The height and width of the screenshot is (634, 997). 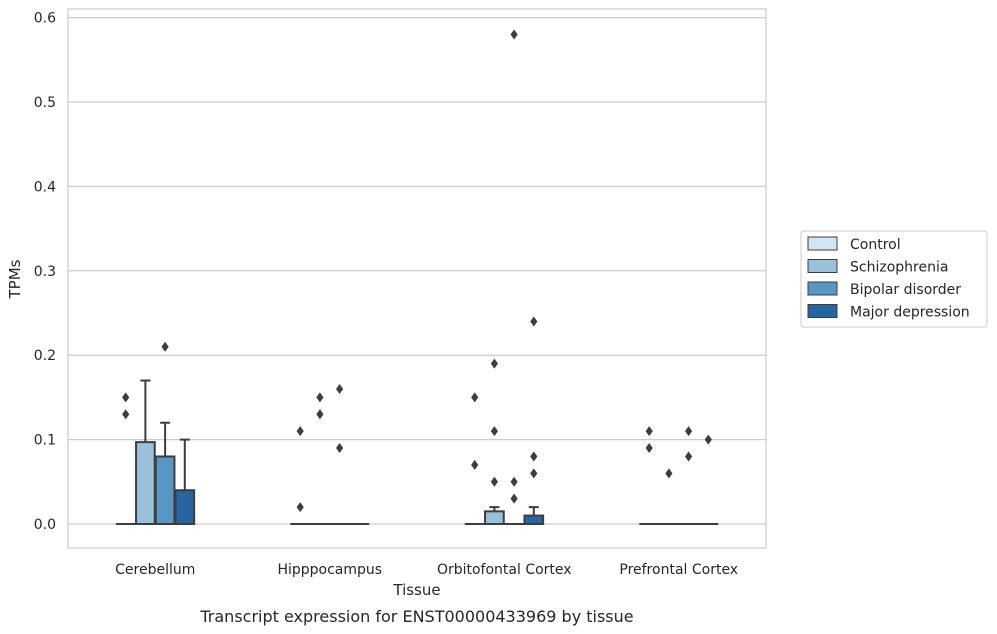 What do you see at coordinates (416, 590) in the screenshot?
I see `x-axis-label: Tissue` at bounding box center [416, 590].